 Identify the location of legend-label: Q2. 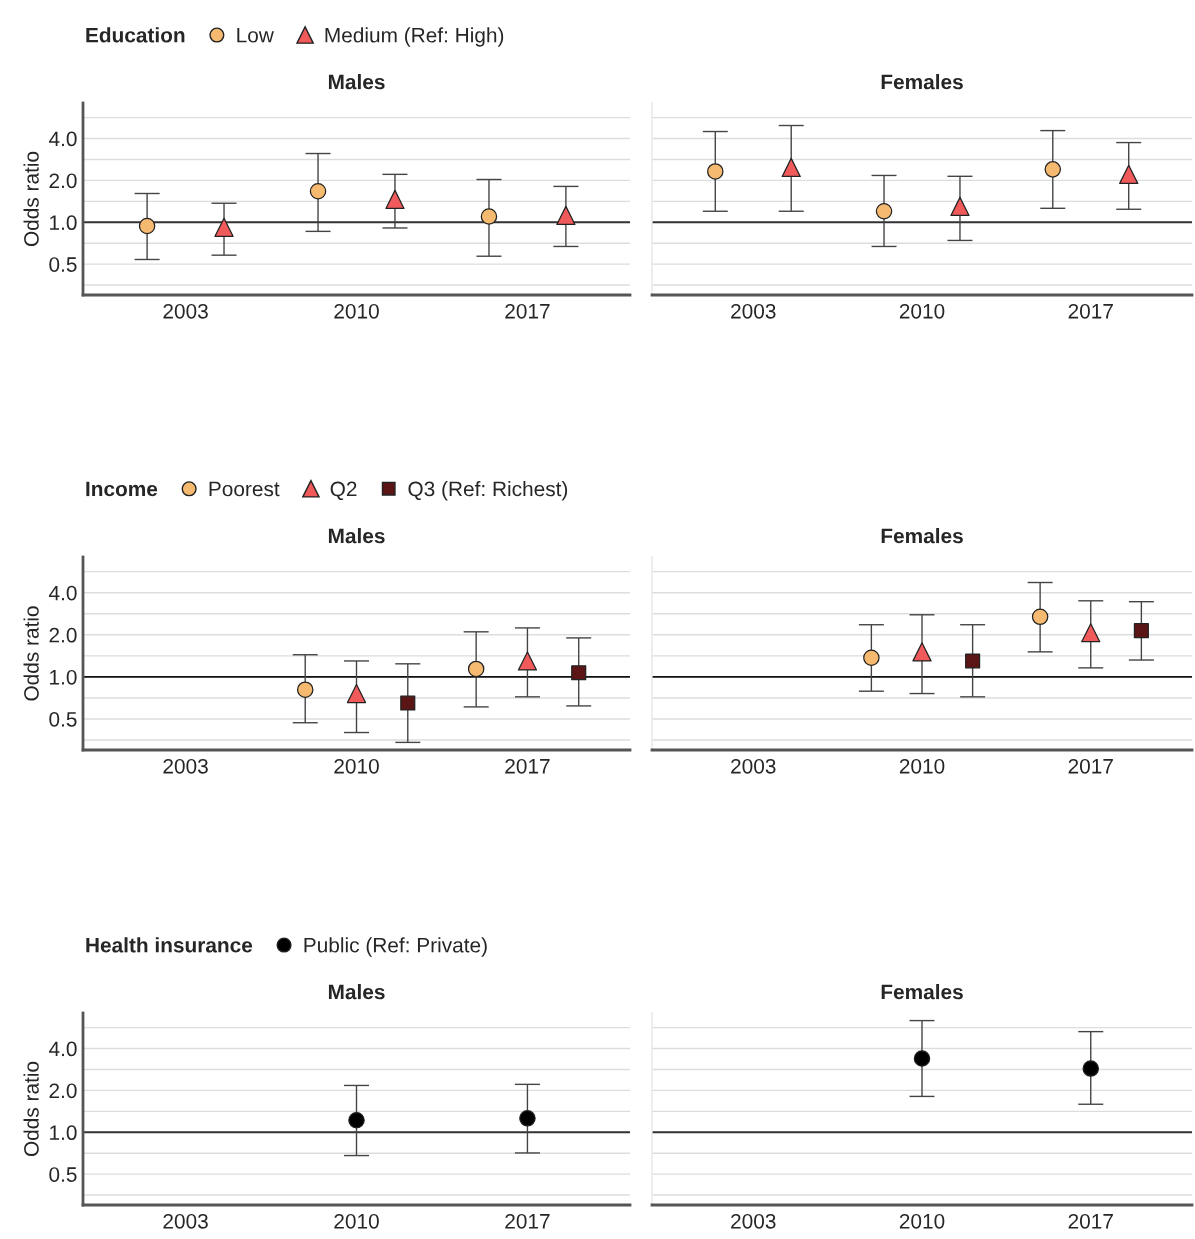
(343, 491).